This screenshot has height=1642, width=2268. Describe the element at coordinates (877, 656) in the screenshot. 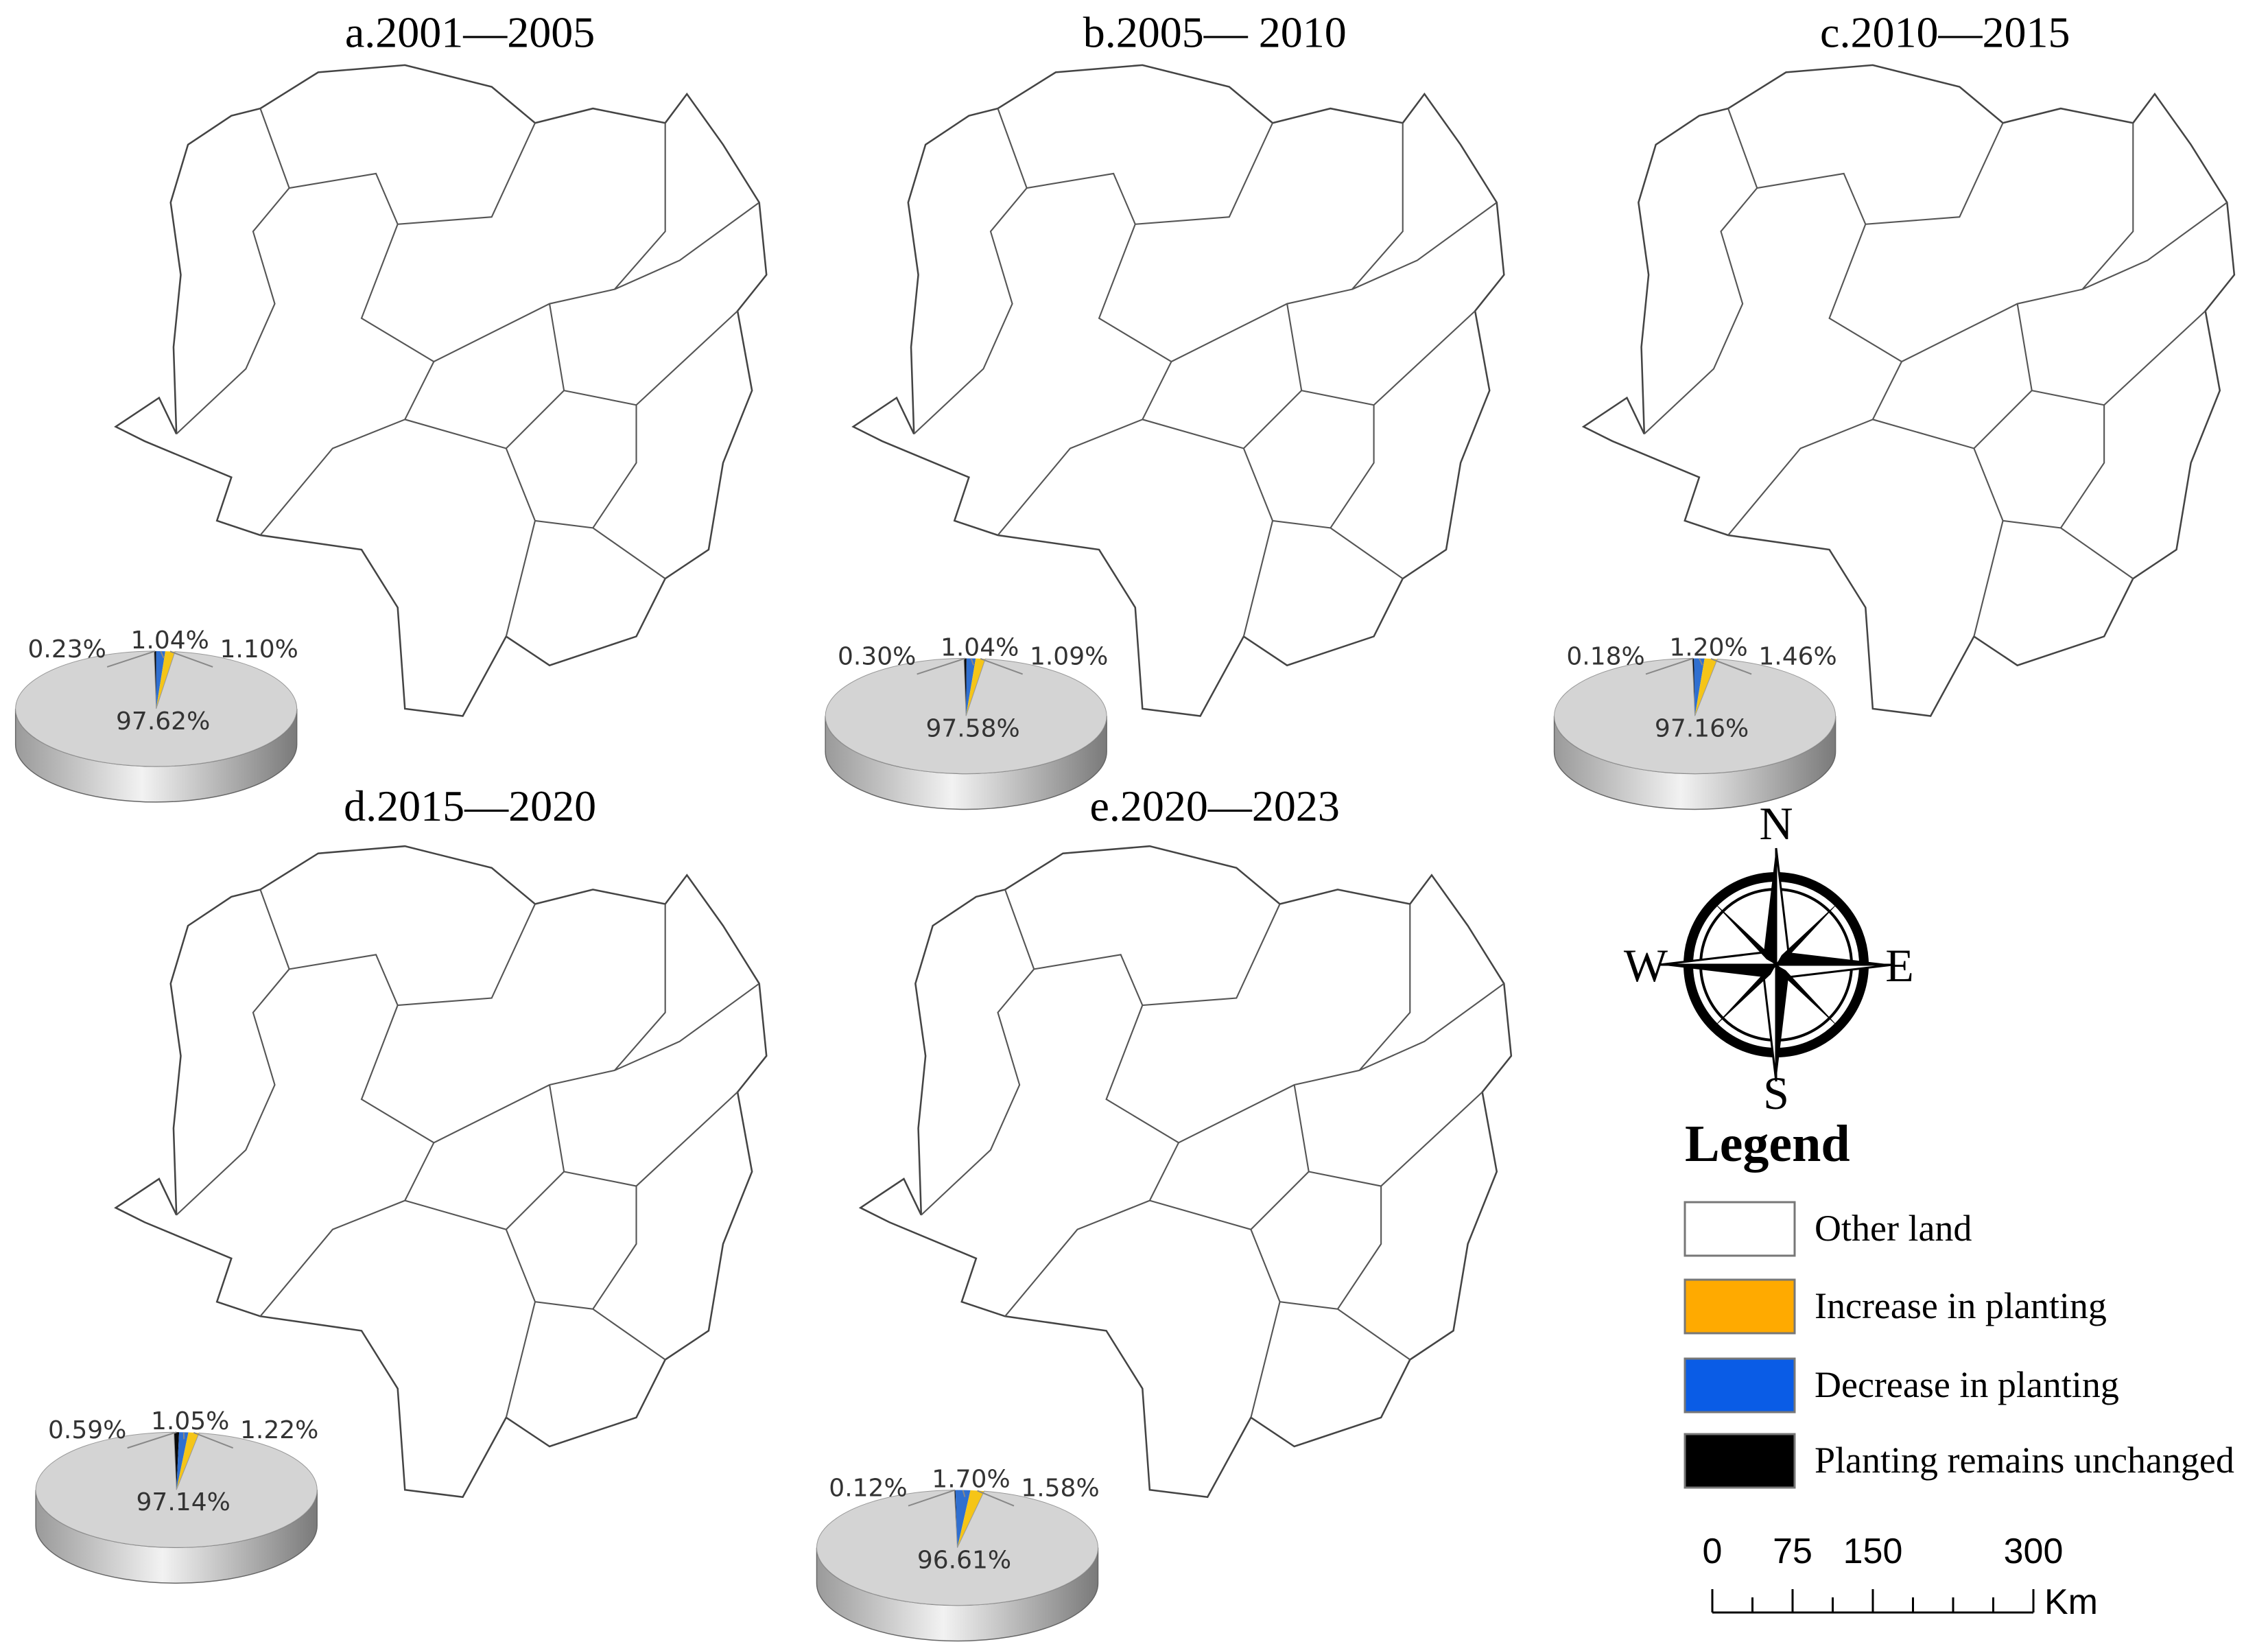

I see `pie-label: 0.30%` at that location.